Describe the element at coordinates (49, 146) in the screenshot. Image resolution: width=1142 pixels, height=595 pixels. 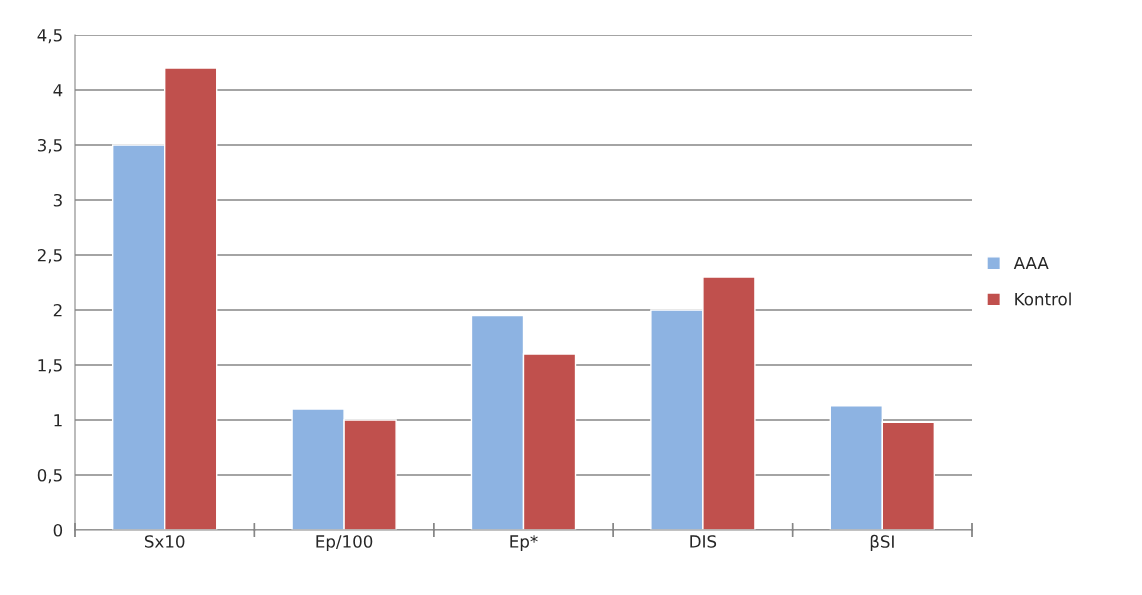
I see `y-tick-label: 3,5` at that location.